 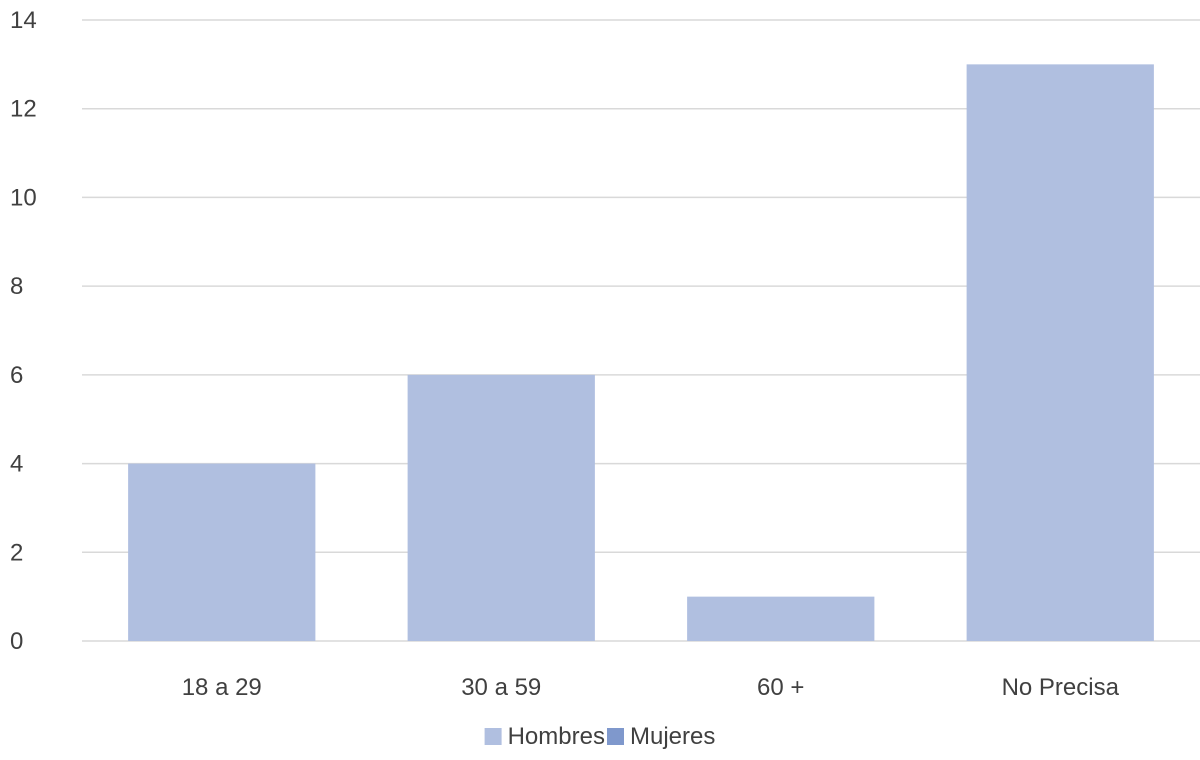 What do you see at coordinates (651, 687) in the screenshot?
I see `x-axis-ticks: 18 a 29 30 a 59 60 + No Precisa` at bounding box center [651, 687].